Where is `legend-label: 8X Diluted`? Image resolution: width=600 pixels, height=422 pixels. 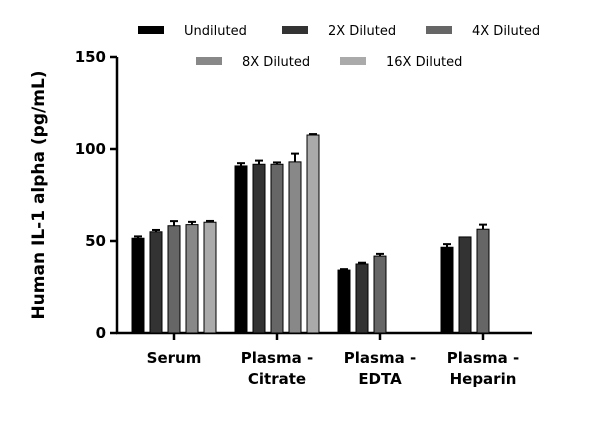
legend-label: 8X Diluted is located at coordinates (276, 62).